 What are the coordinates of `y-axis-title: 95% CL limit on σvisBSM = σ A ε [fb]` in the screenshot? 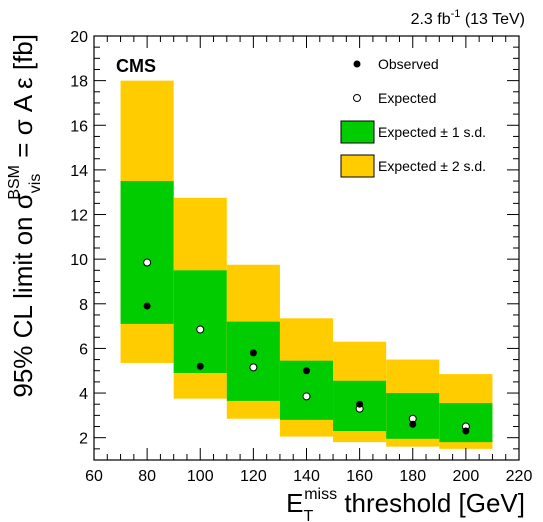 It's located at (25, 216).